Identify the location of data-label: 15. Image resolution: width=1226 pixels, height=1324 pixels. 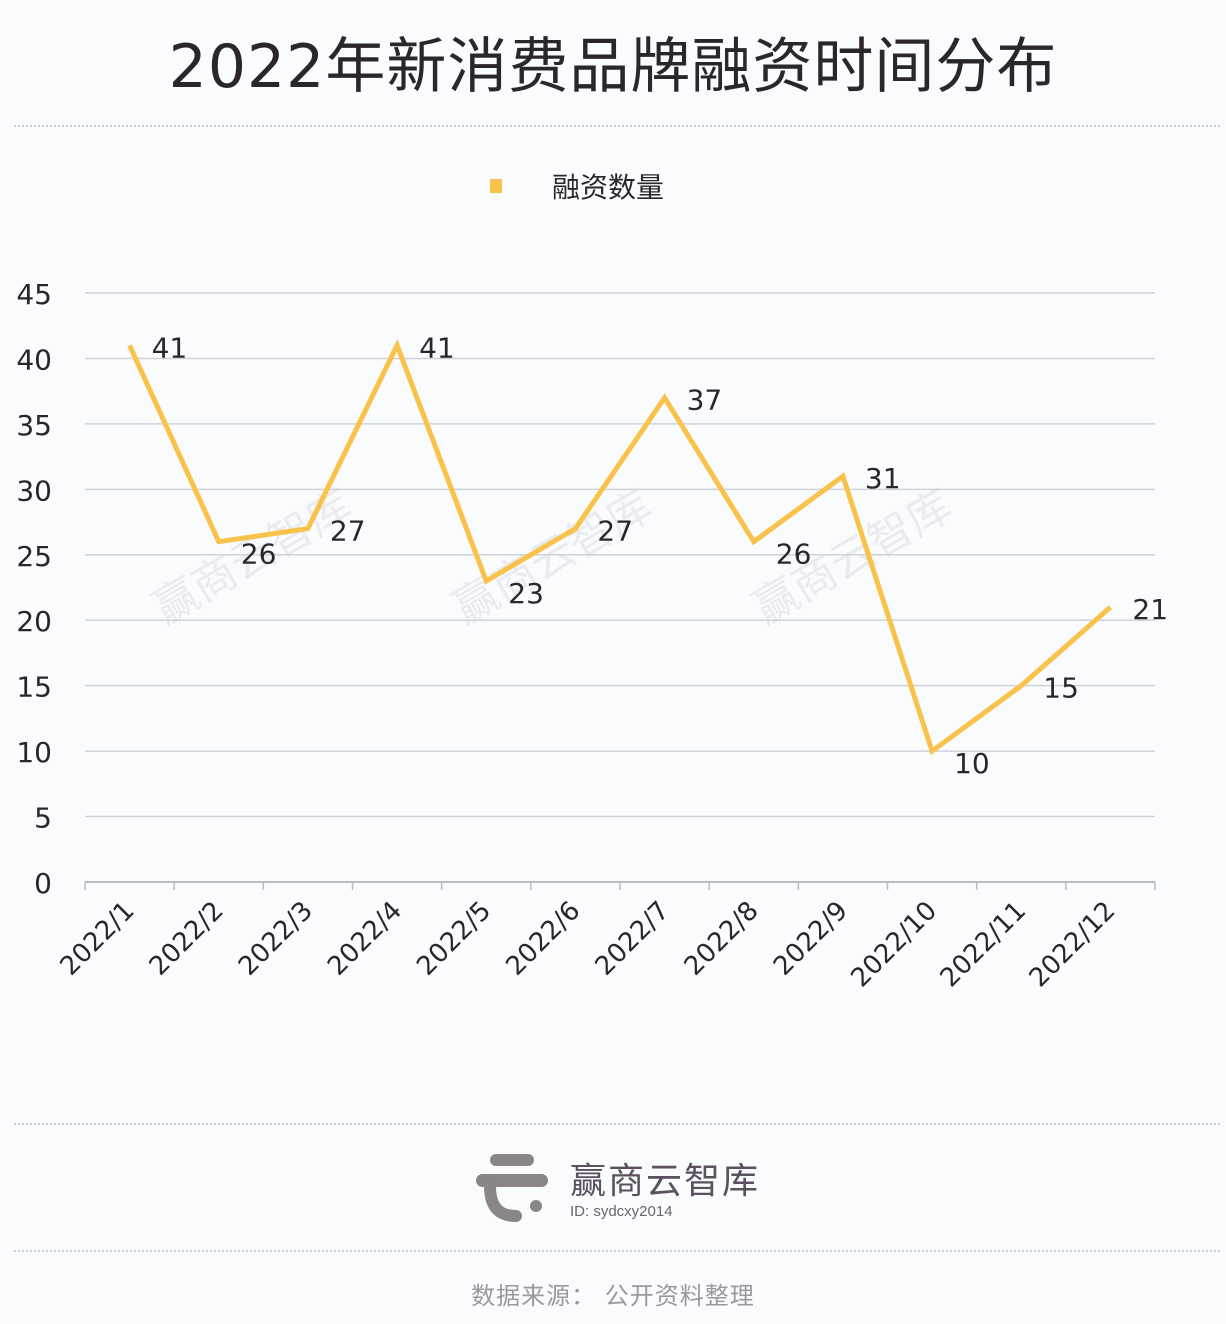
(1061, 688).